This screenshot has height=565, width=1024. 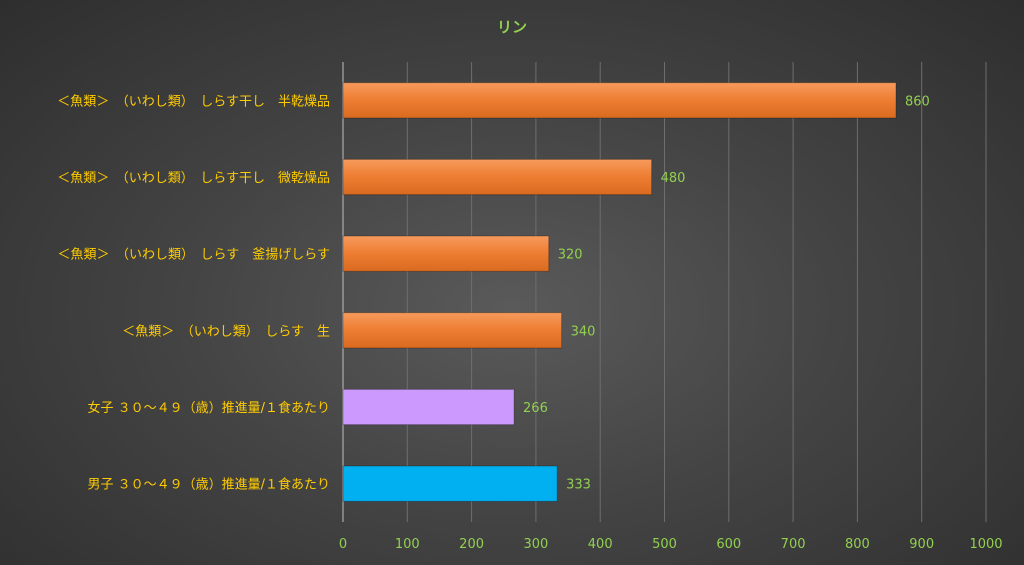 What do you see at coordinates (917, 101) in the screenshot?
I see `data-label: 860` at bounding box center [917, 101].